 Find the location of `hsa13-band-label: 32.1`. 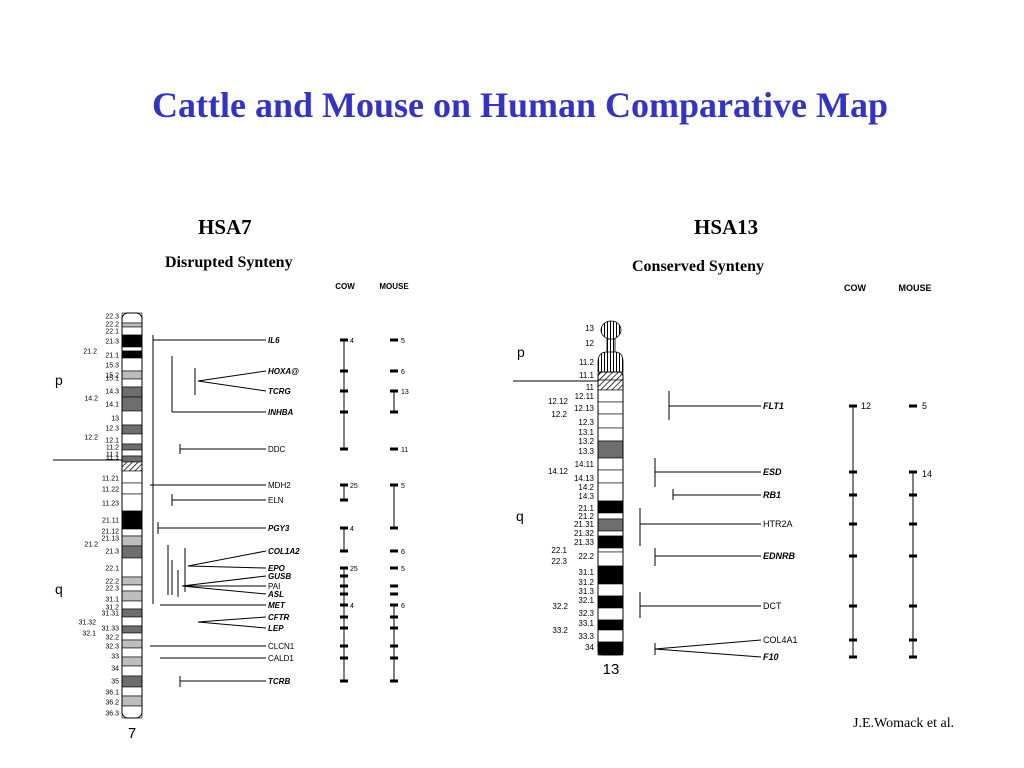

hsa13-band-label: 32.1 is located at coordinates (586, 600).